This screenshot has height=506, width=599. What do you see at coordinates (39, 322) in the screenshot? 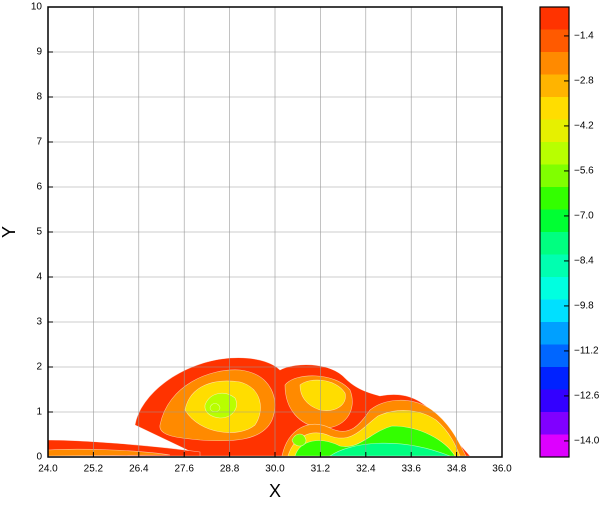
I see `y-tick-label: 3` at bounding box center [39, 322].